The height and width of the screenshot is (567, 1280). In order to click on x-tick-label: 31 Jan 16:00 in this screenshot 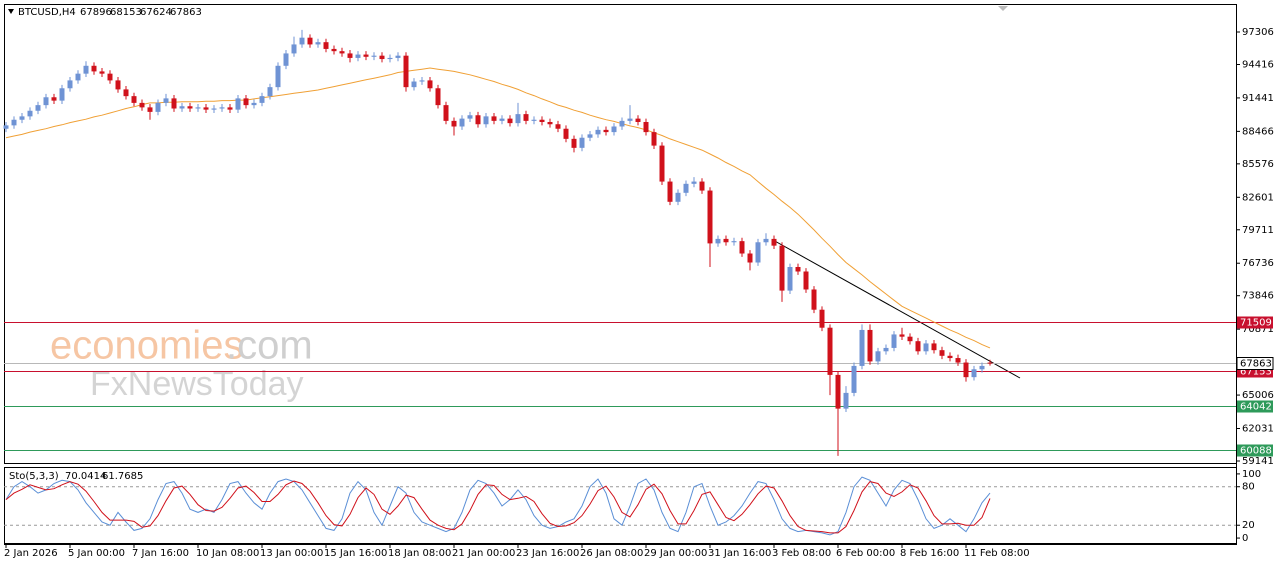, I will do `click(739, 553)`.